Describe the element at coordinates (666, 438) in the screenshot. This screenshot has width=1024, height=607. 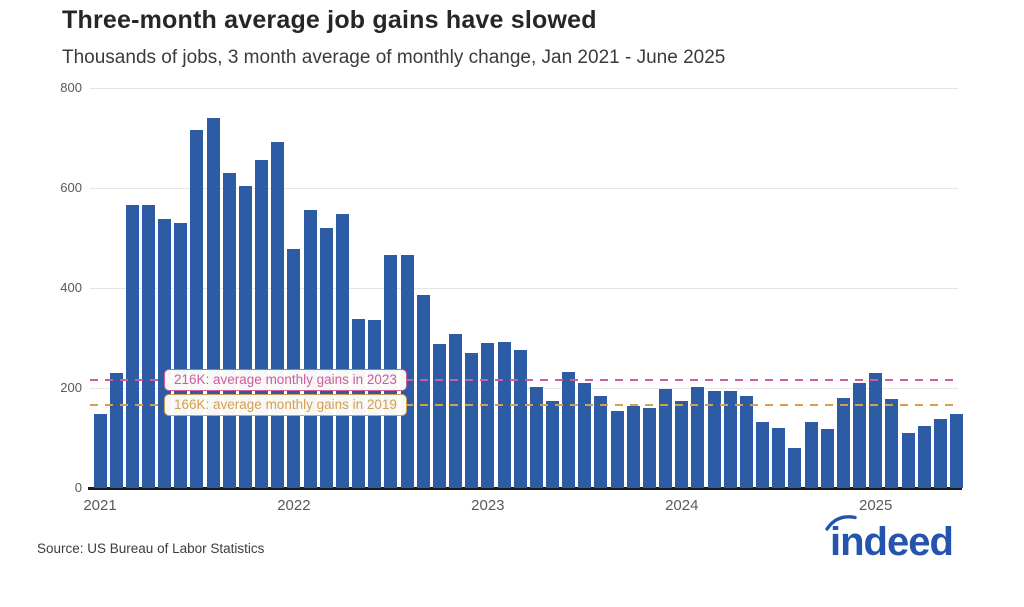
I see `bar-dec-2023` at that location.